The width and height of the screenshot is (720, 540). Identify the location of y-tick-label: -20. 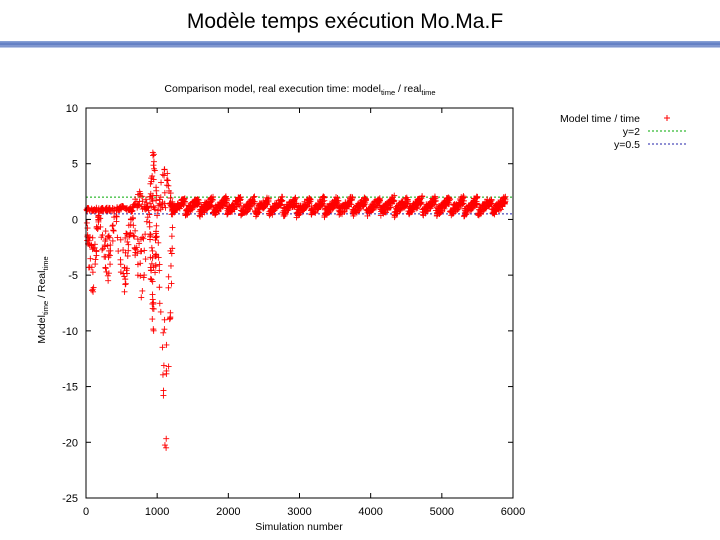
(70, 443).